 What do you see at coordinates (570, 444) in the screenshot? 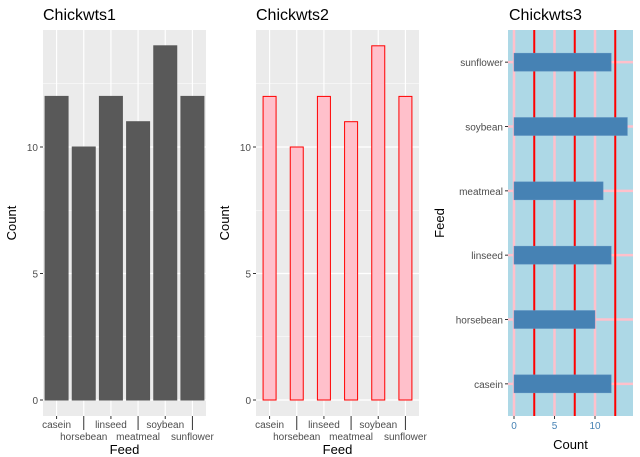
I see `x-axis-label: Count` at bounding box center [570, 444].